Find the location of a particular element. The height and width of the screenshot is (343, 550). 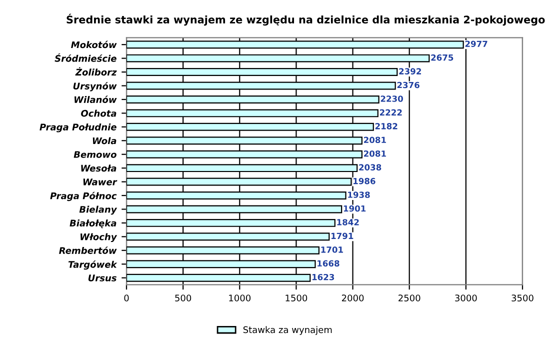

y-tick-label: Białołęka is located at coordinates (93, 224).